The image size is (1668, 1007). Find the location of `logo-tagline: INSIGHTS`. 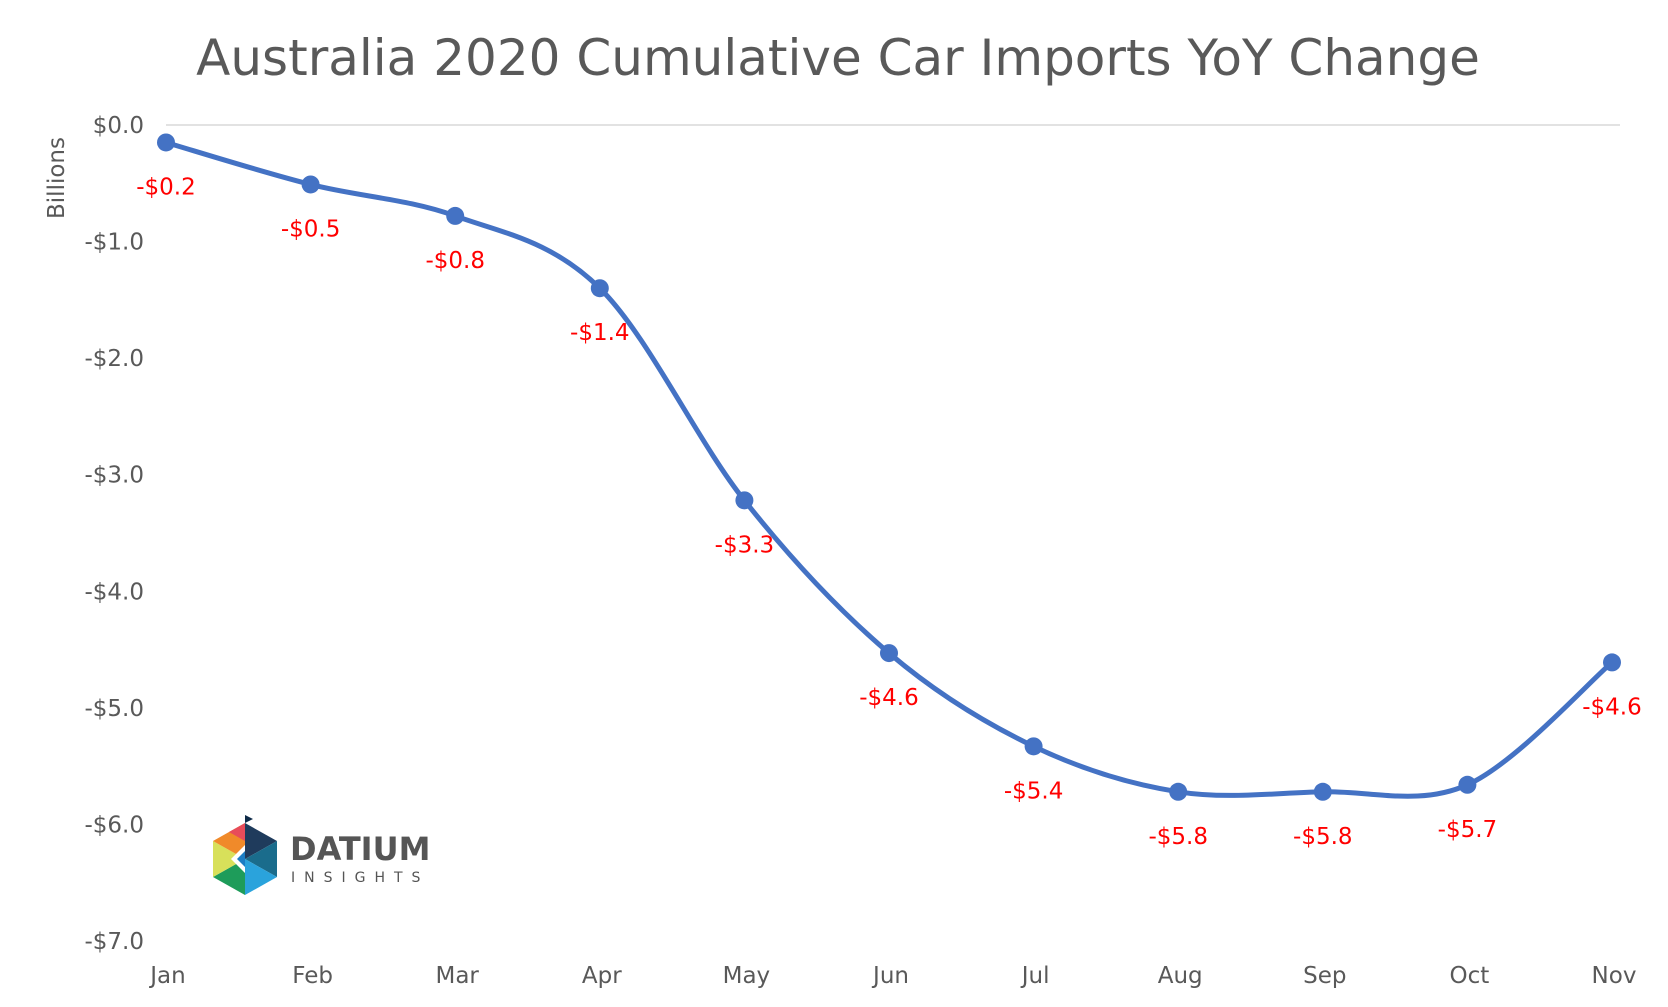

logo-tagline: INSIGHTS is located at coordinates (360, 878).